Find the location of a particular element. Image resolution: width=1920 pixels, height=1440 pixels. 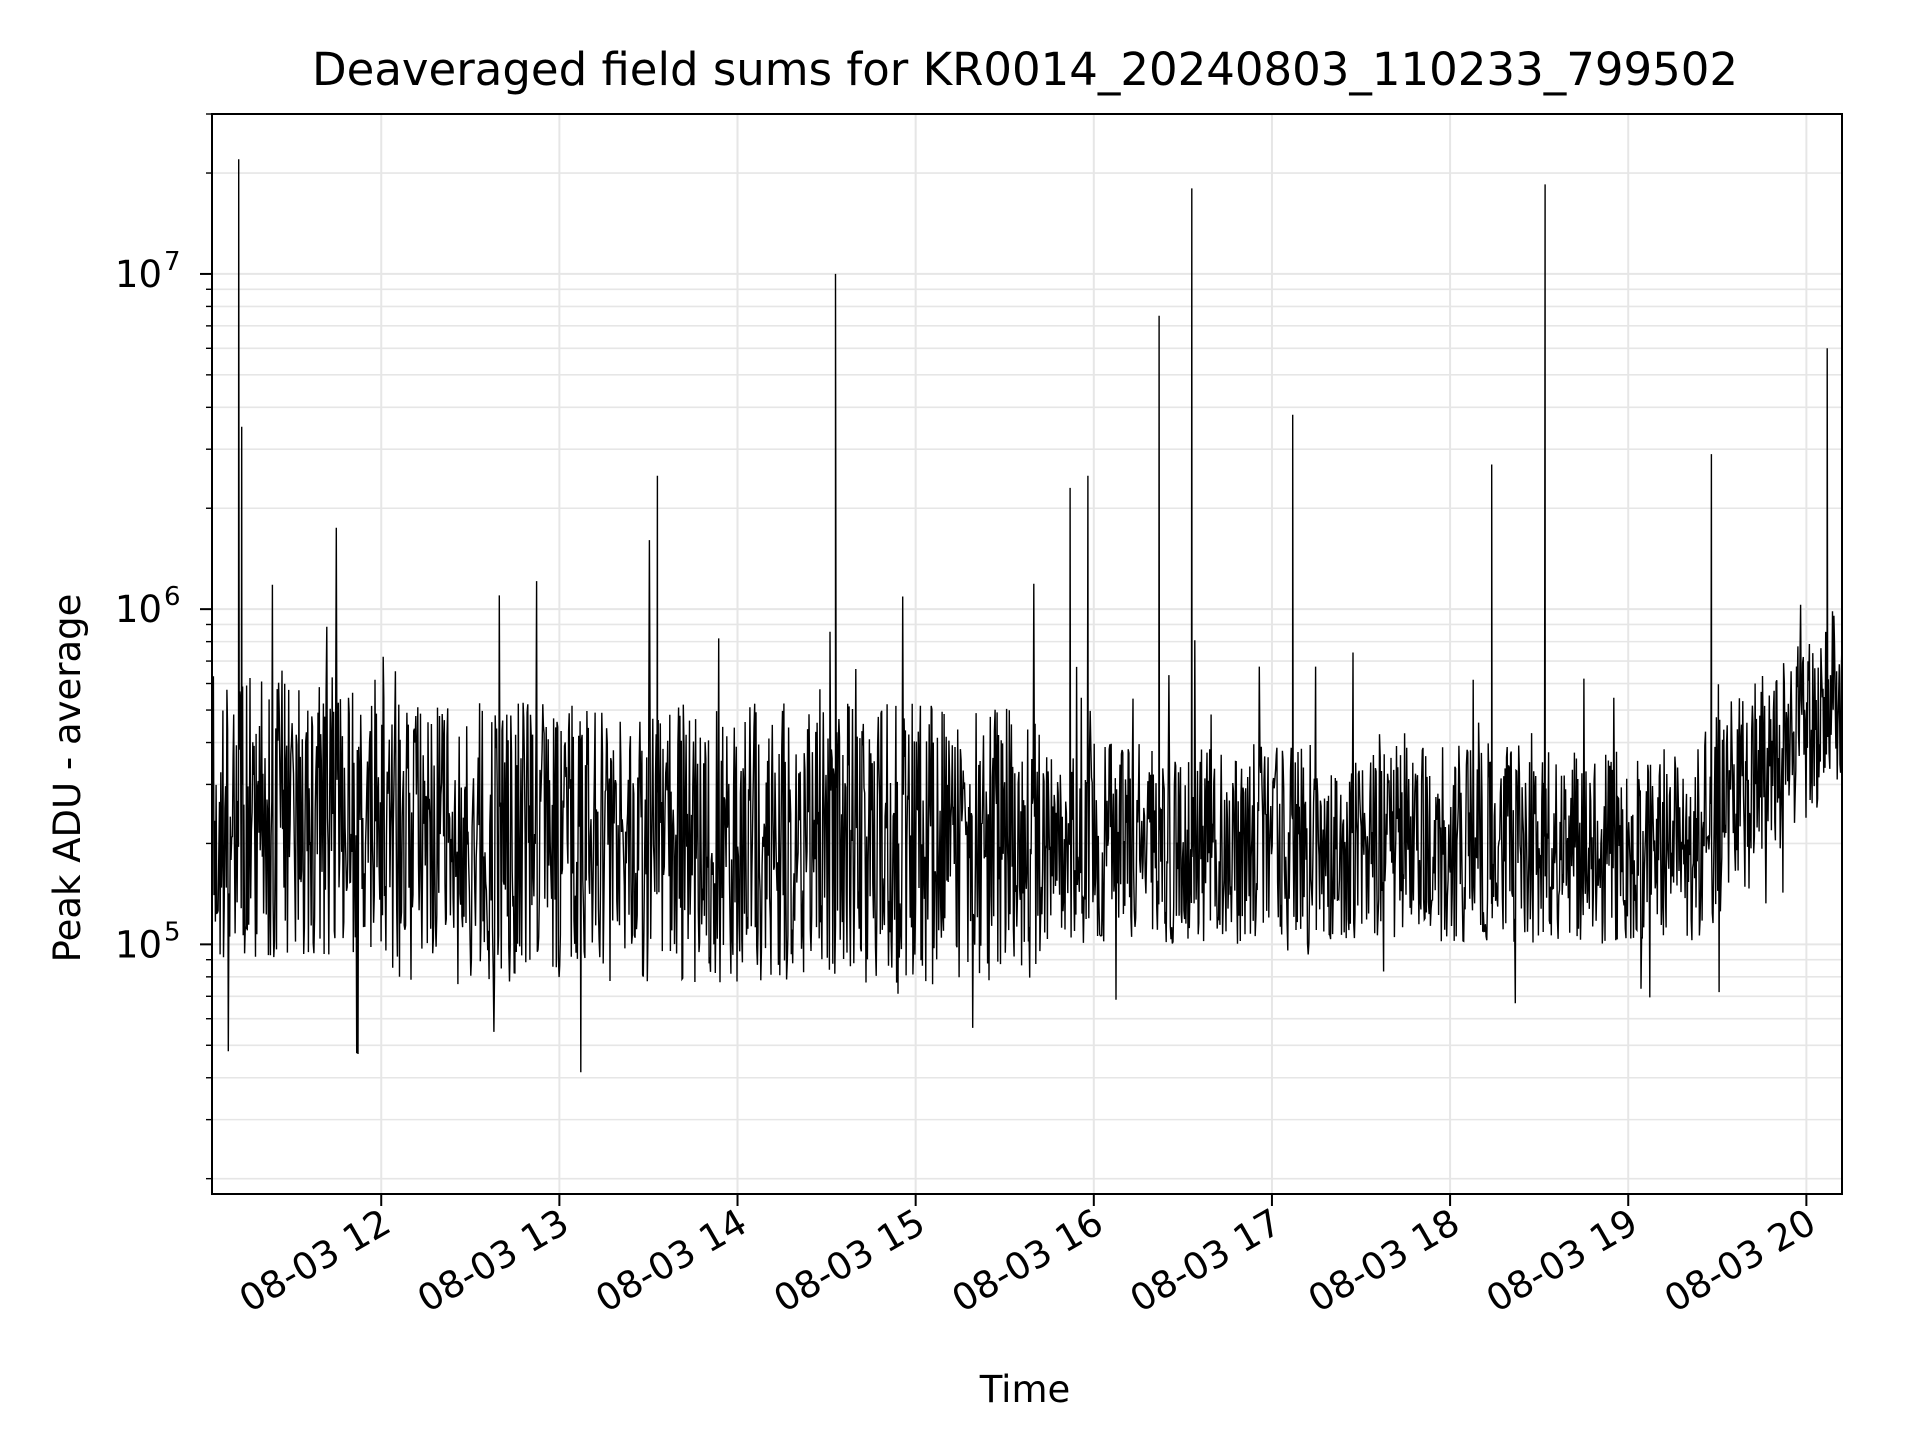

x-axis-label: Time is located at coordinates (1025, 1389).